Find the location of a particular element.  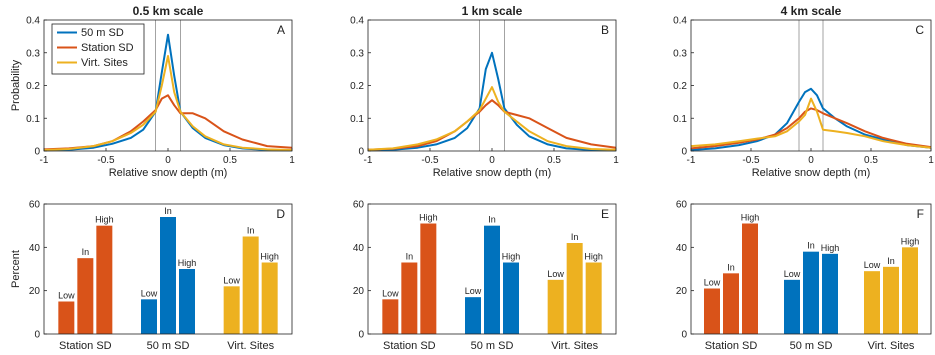

panel-letter: D is located at coordinates (280, 214).